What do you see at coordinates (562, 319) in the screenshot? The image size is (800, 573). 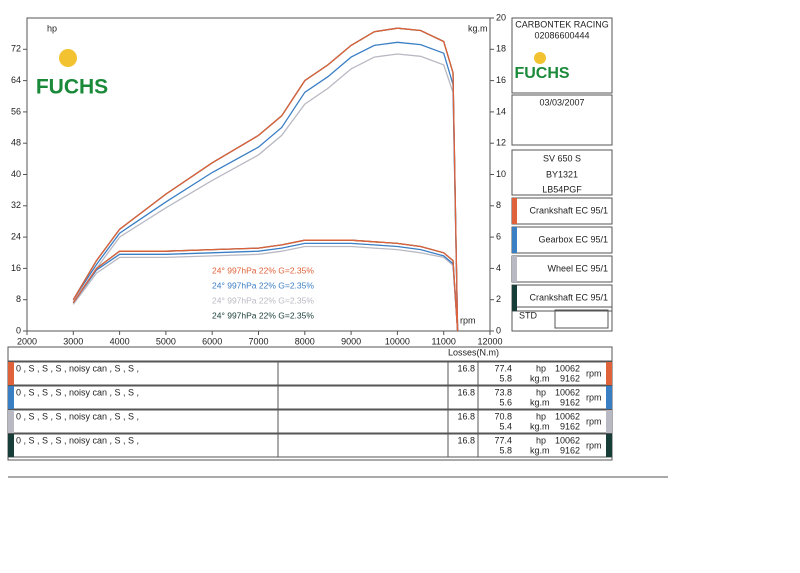 I see `std-box` at bounding box center [562, 319].